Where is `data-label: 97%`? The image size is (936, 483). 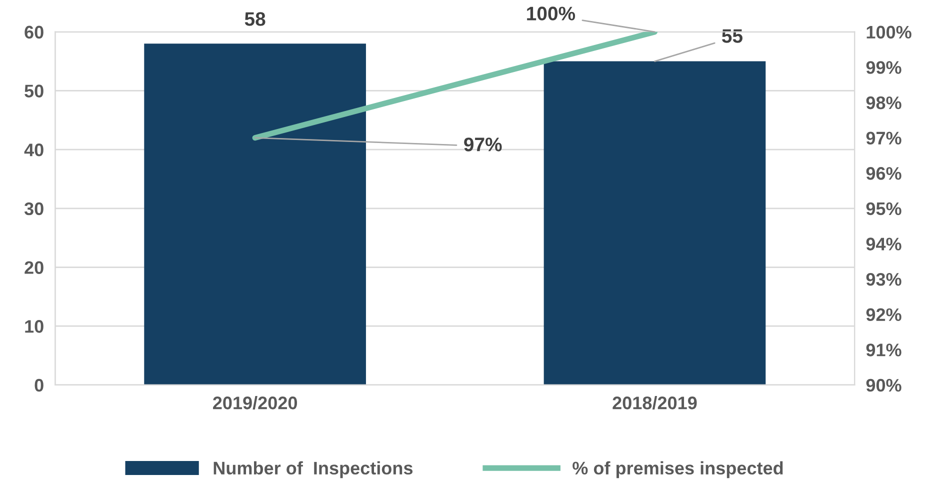 data-label: 97% is located at coordinates (483, 145).